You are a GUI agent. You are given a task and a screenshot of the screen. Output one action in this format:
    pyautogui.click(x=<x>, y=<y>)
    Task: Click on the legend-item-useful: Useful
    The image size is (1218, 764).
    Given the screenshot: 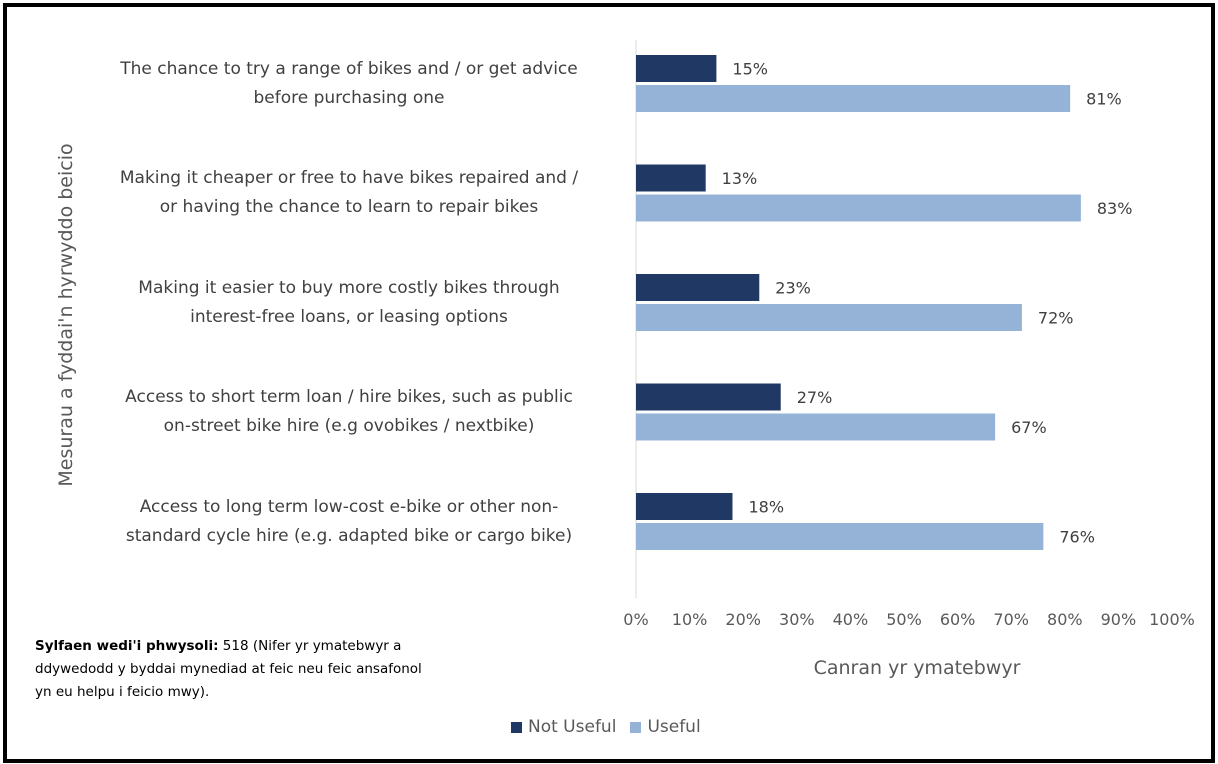 What is the action you would take?
    pyautogui.click(x=665, y=727)
    